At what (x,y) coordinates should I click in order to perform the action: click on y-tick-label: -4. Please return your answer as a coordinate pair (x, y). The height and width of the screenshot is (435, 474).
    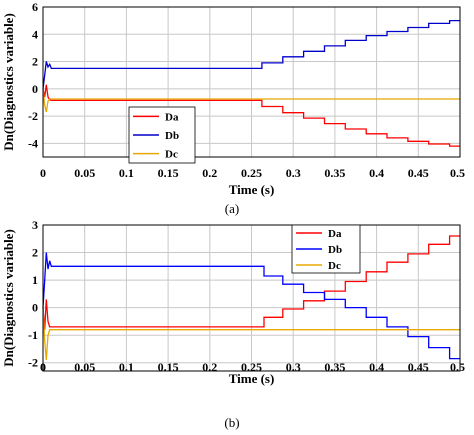
    Looking at the image, I should click on (33, 143).